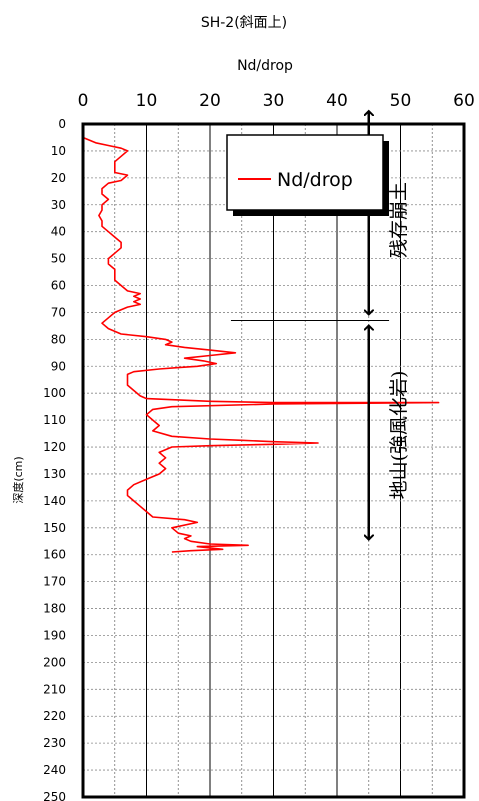  I want to click on x-tick-label: 50, so click(401, 101).